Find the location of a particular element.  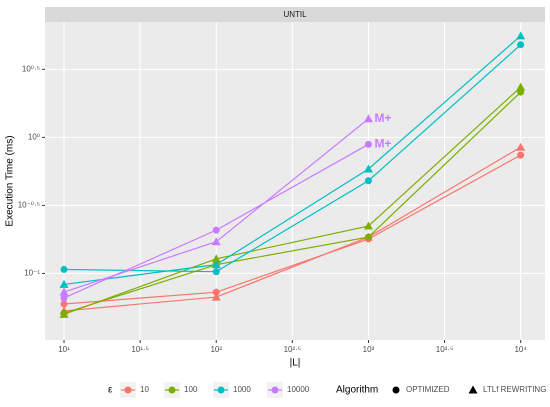

y-tick-label: 10⁻⁰·⁵ is located at coordinates (29, 205).